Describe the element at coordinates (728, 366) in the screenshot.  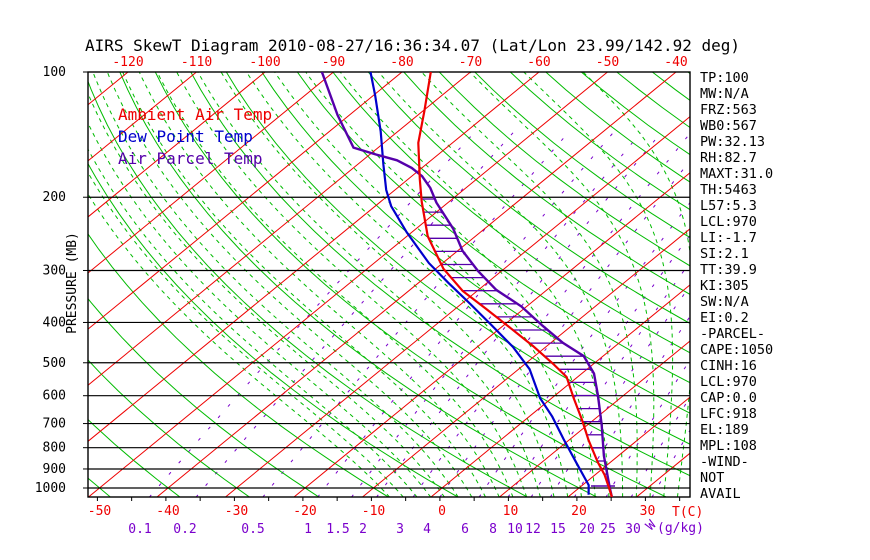
I see `stat-line: CINH:16` at that location.